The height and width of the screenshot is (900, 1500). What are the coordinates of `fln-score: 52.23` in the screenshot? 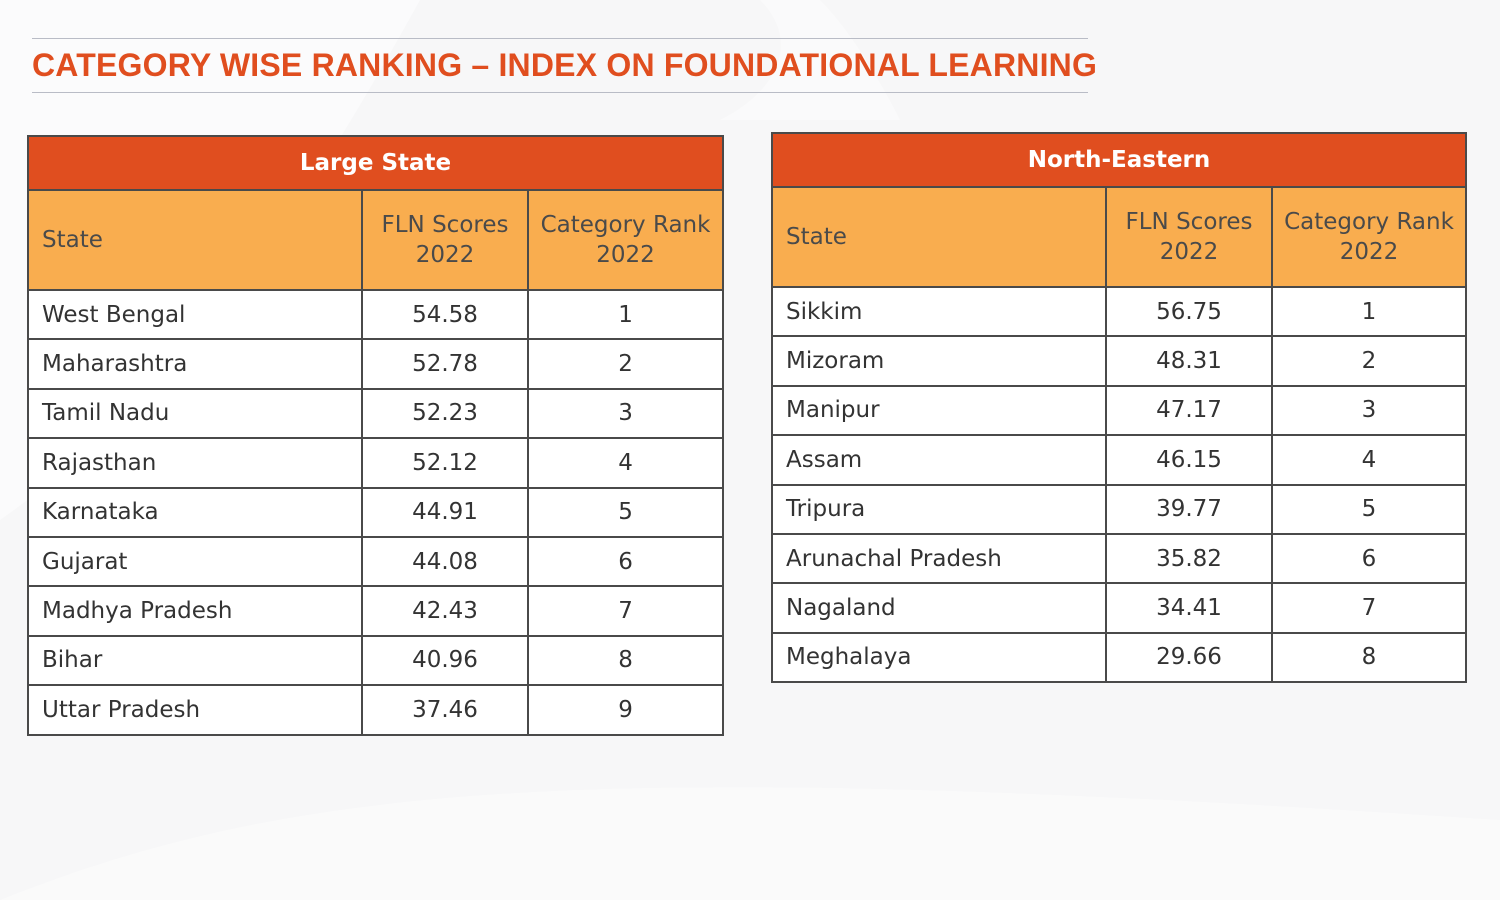 It's located at (445, 413).